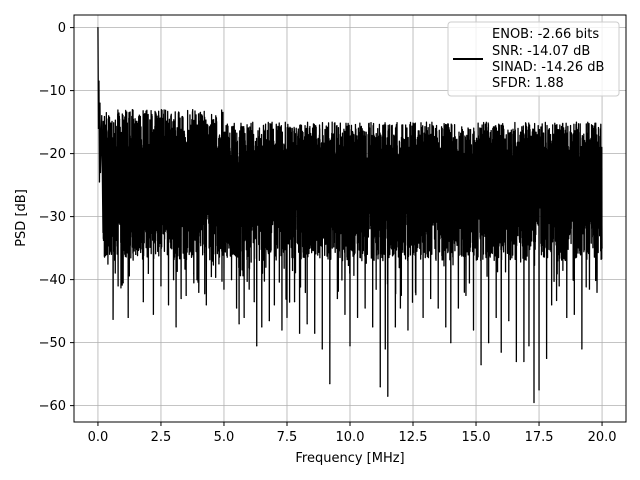  I want to click on legend-enob: ENOB: -2.66 bits, so click(545, 34).